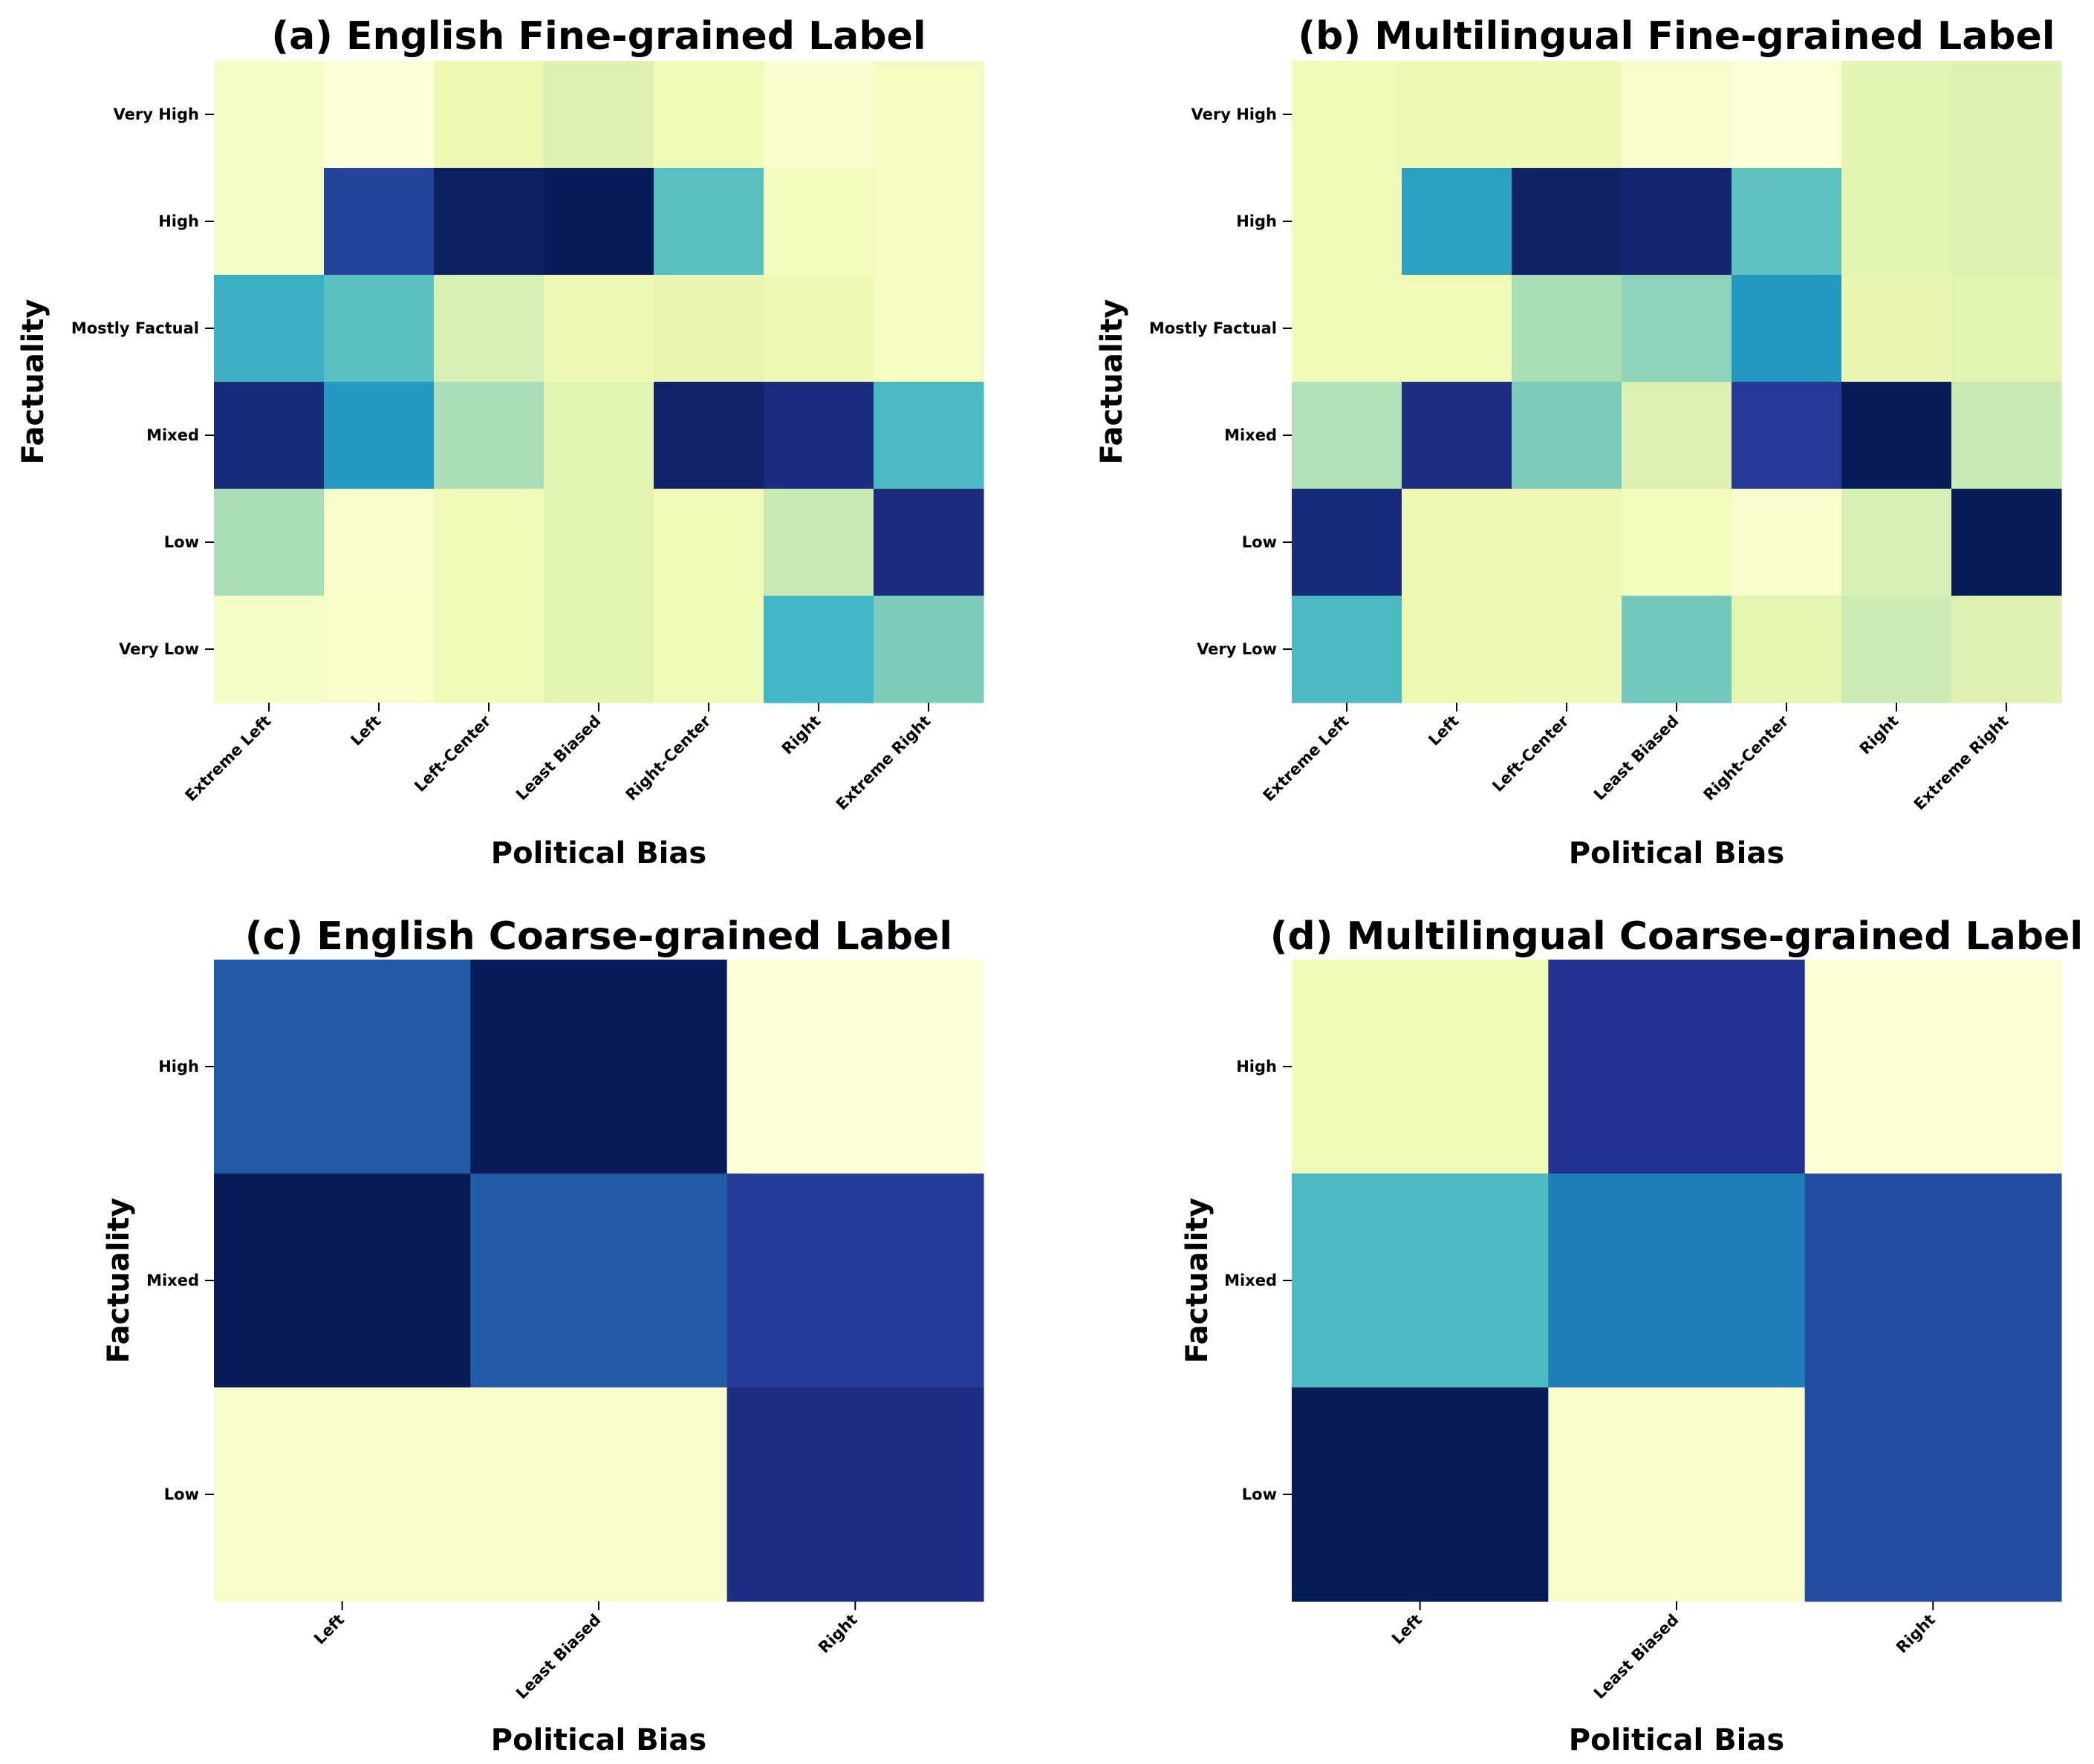 Image resolution: width=2094 pixels, height=1764 pixels. Describe the element at coordinates (156, 114) in the screenshot. I see `y-tick-label: Very High` at that location.